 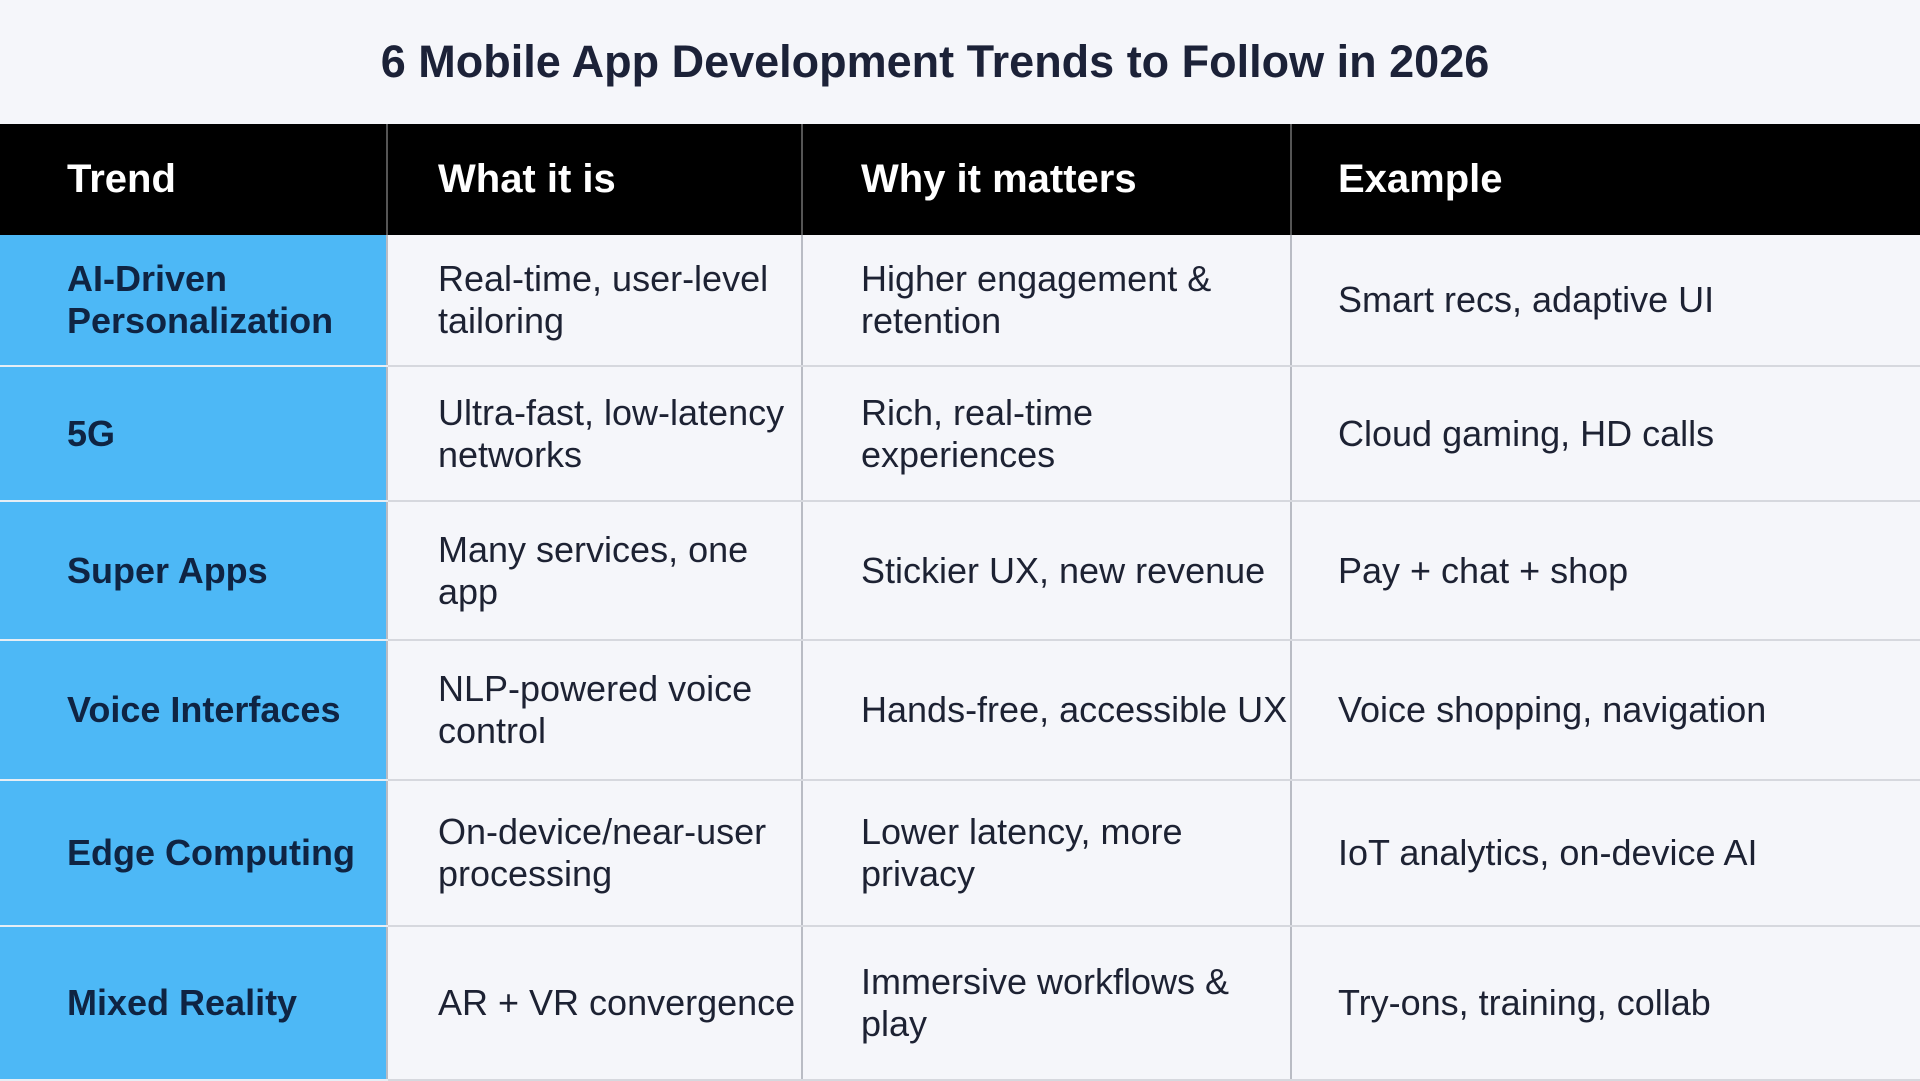 I want to click on table-header-row: Trend What it is Why it matters Example, so click(x=960, y=179).